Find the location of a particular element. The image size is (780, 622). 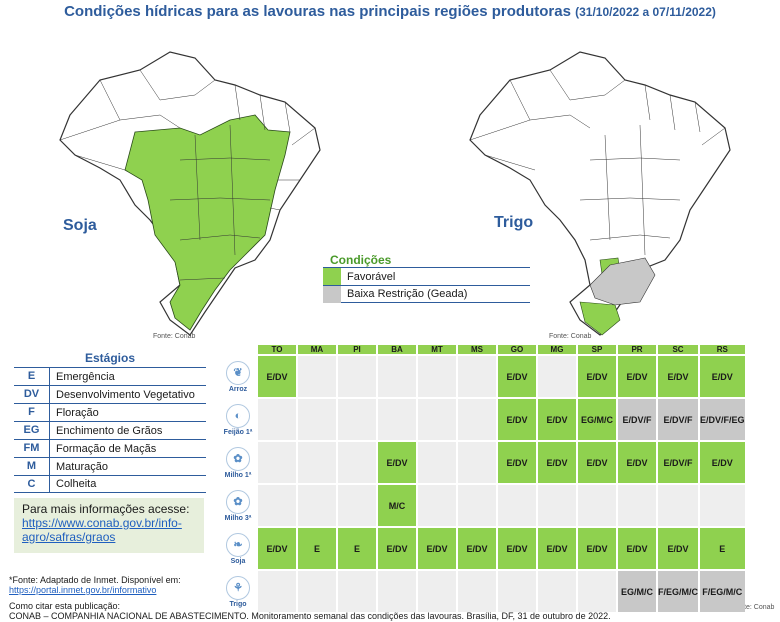

stage-row: E Emergência is located at coordinates (110, 376).